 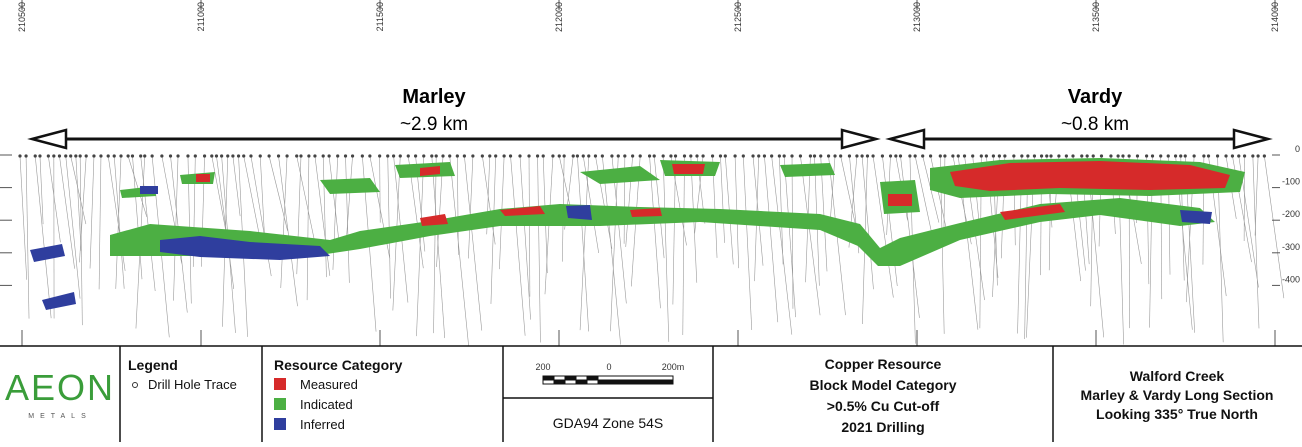 What do you see at coordinates (22, 17) in the screenshot?
I see `easting-label: 210500` at bounding box center [22, 17].